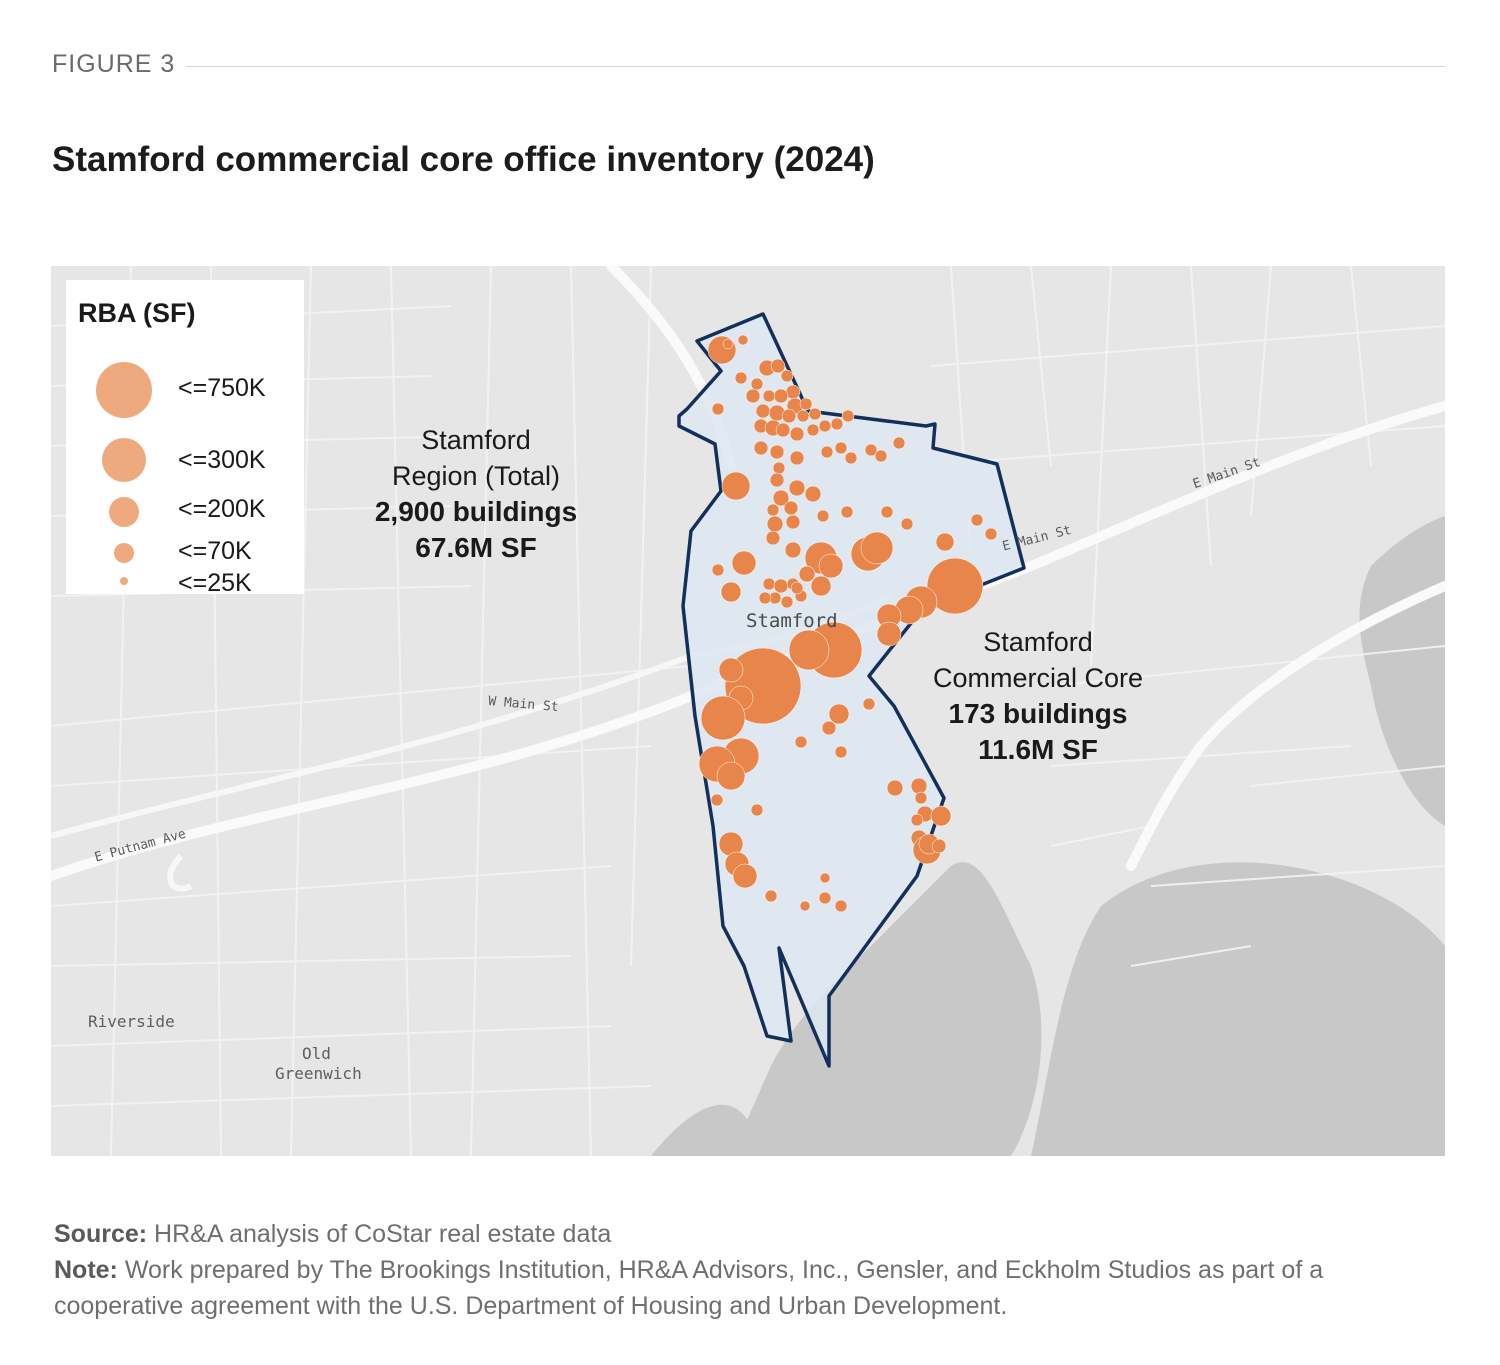  Describe the element at coordinates (222, 460) in the screenshot. I see `legend-label-300k: <=300K` at that location.